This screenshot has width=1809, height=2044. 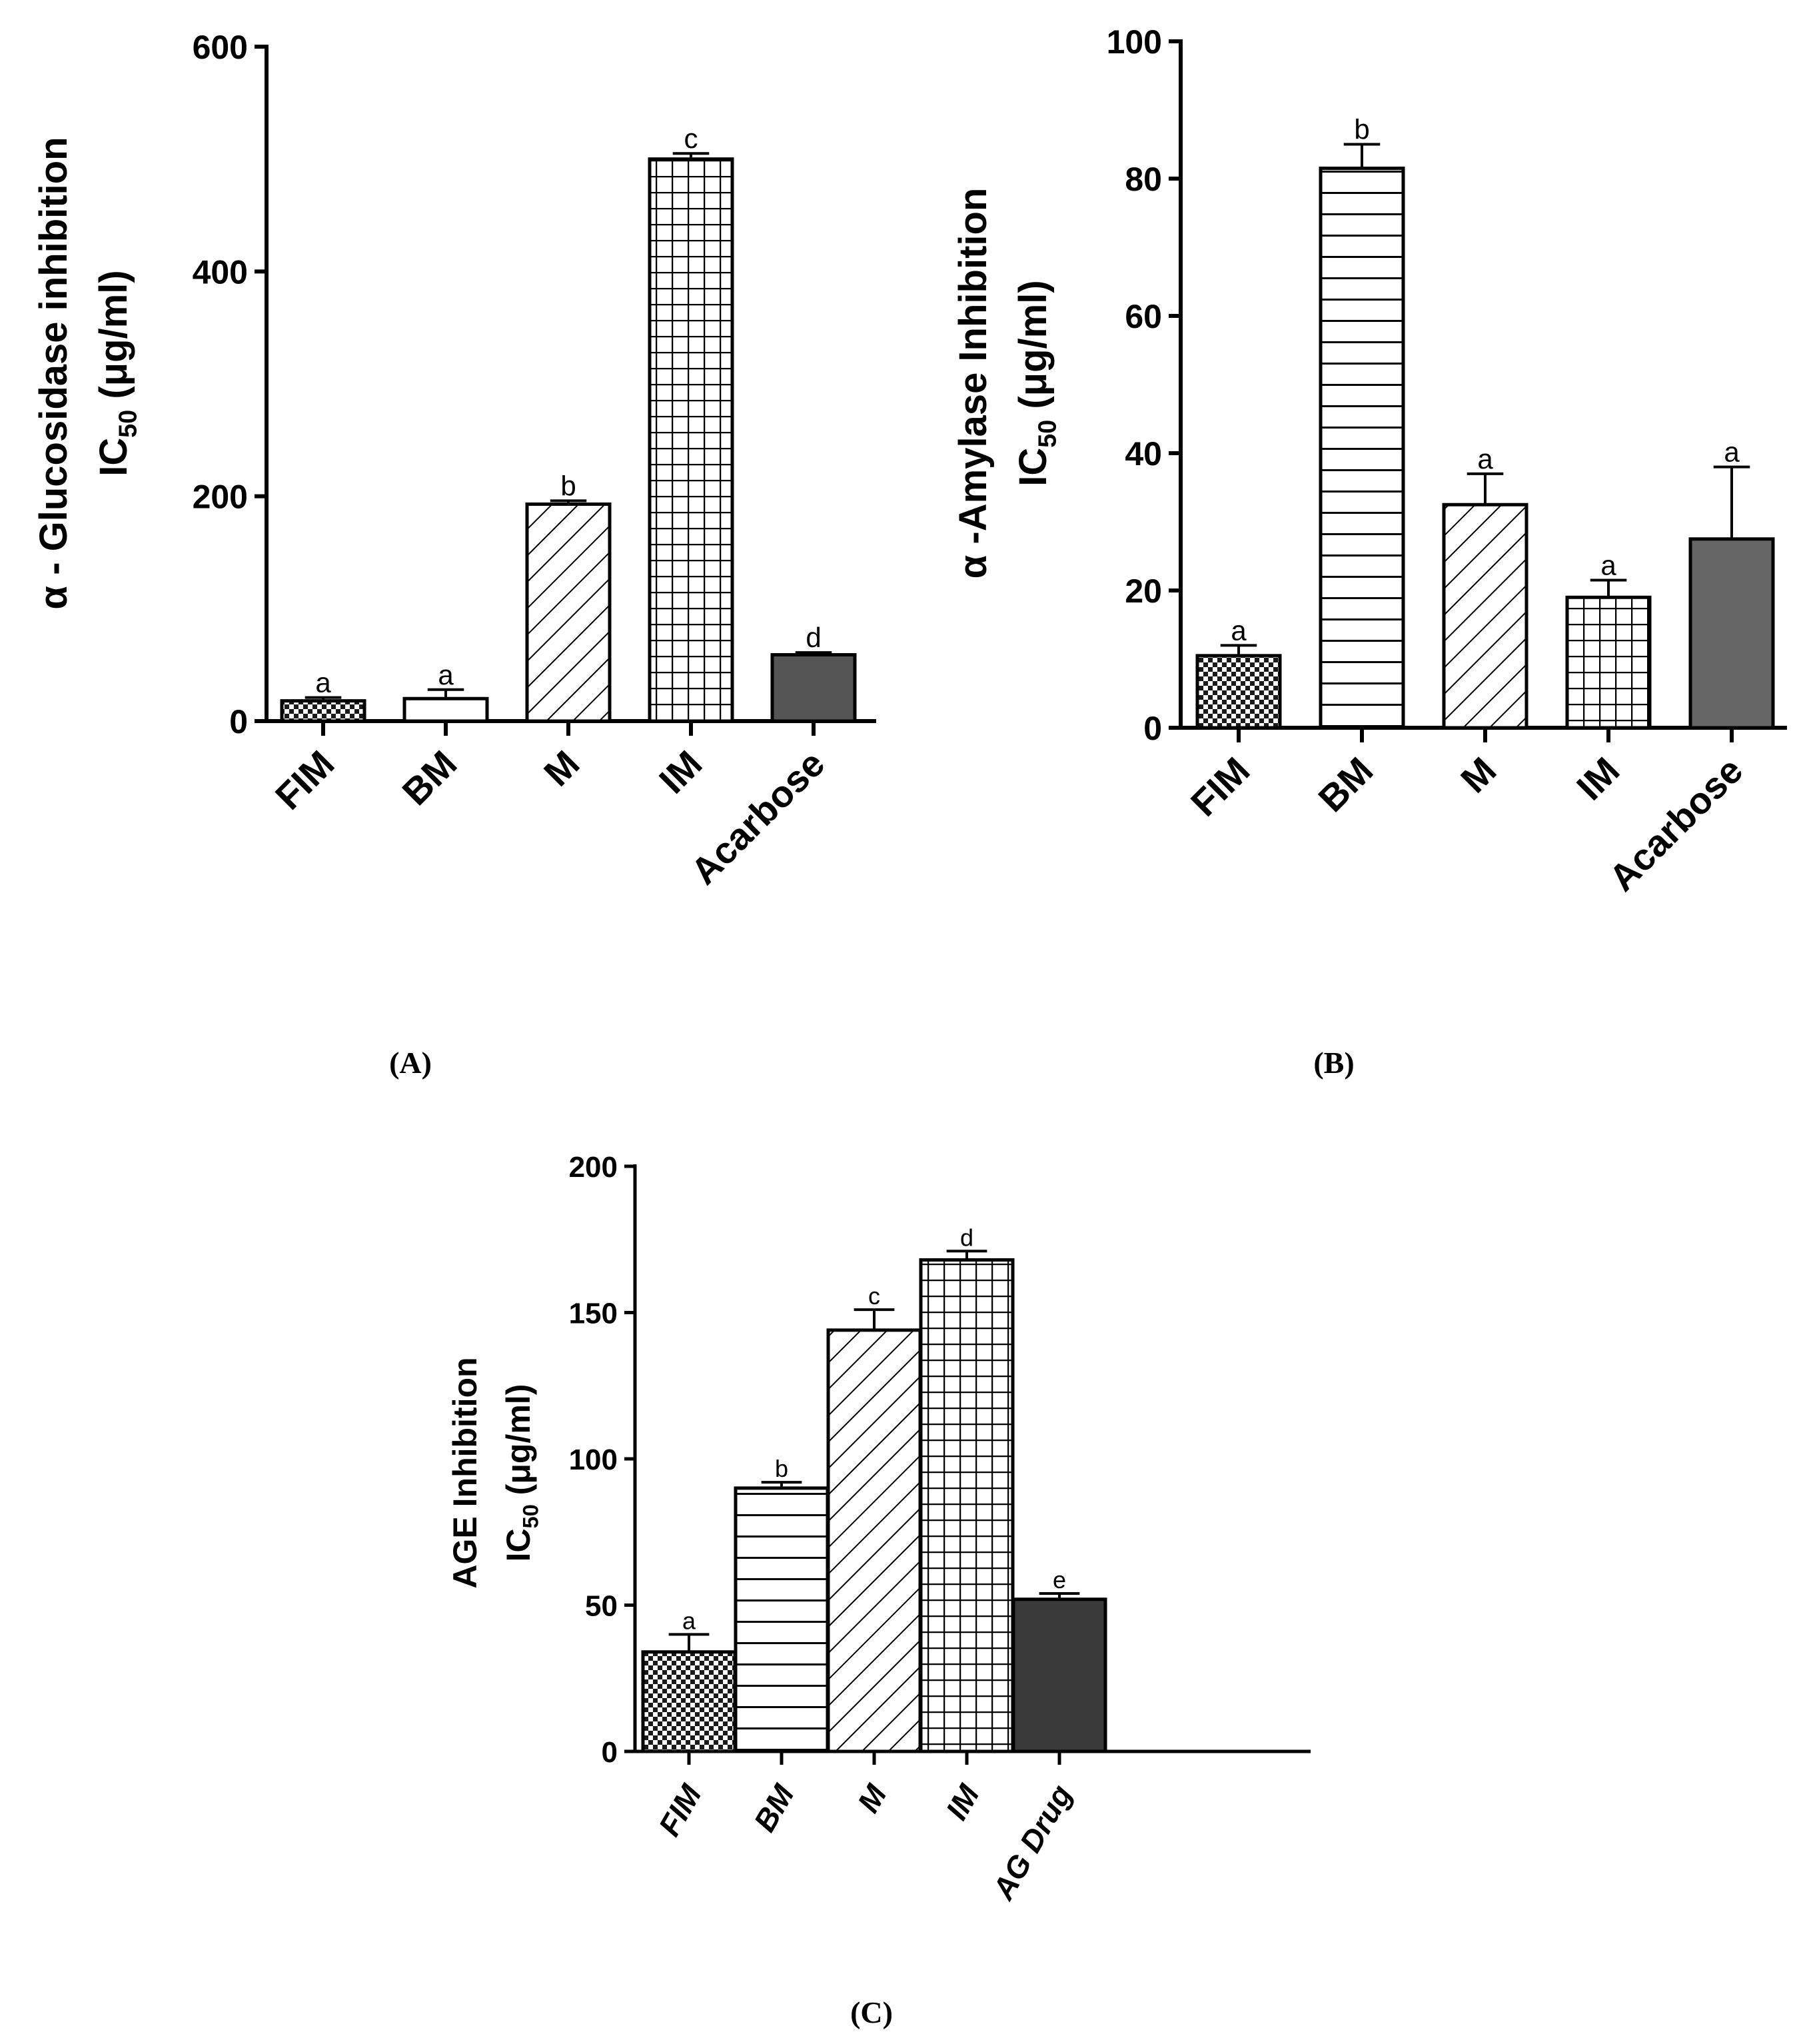 What do you see at coordinates (973, 383) in the screenshot?
I see `y-axis-title: α -Amylase Inhibition` at bounding box center [973, 383].